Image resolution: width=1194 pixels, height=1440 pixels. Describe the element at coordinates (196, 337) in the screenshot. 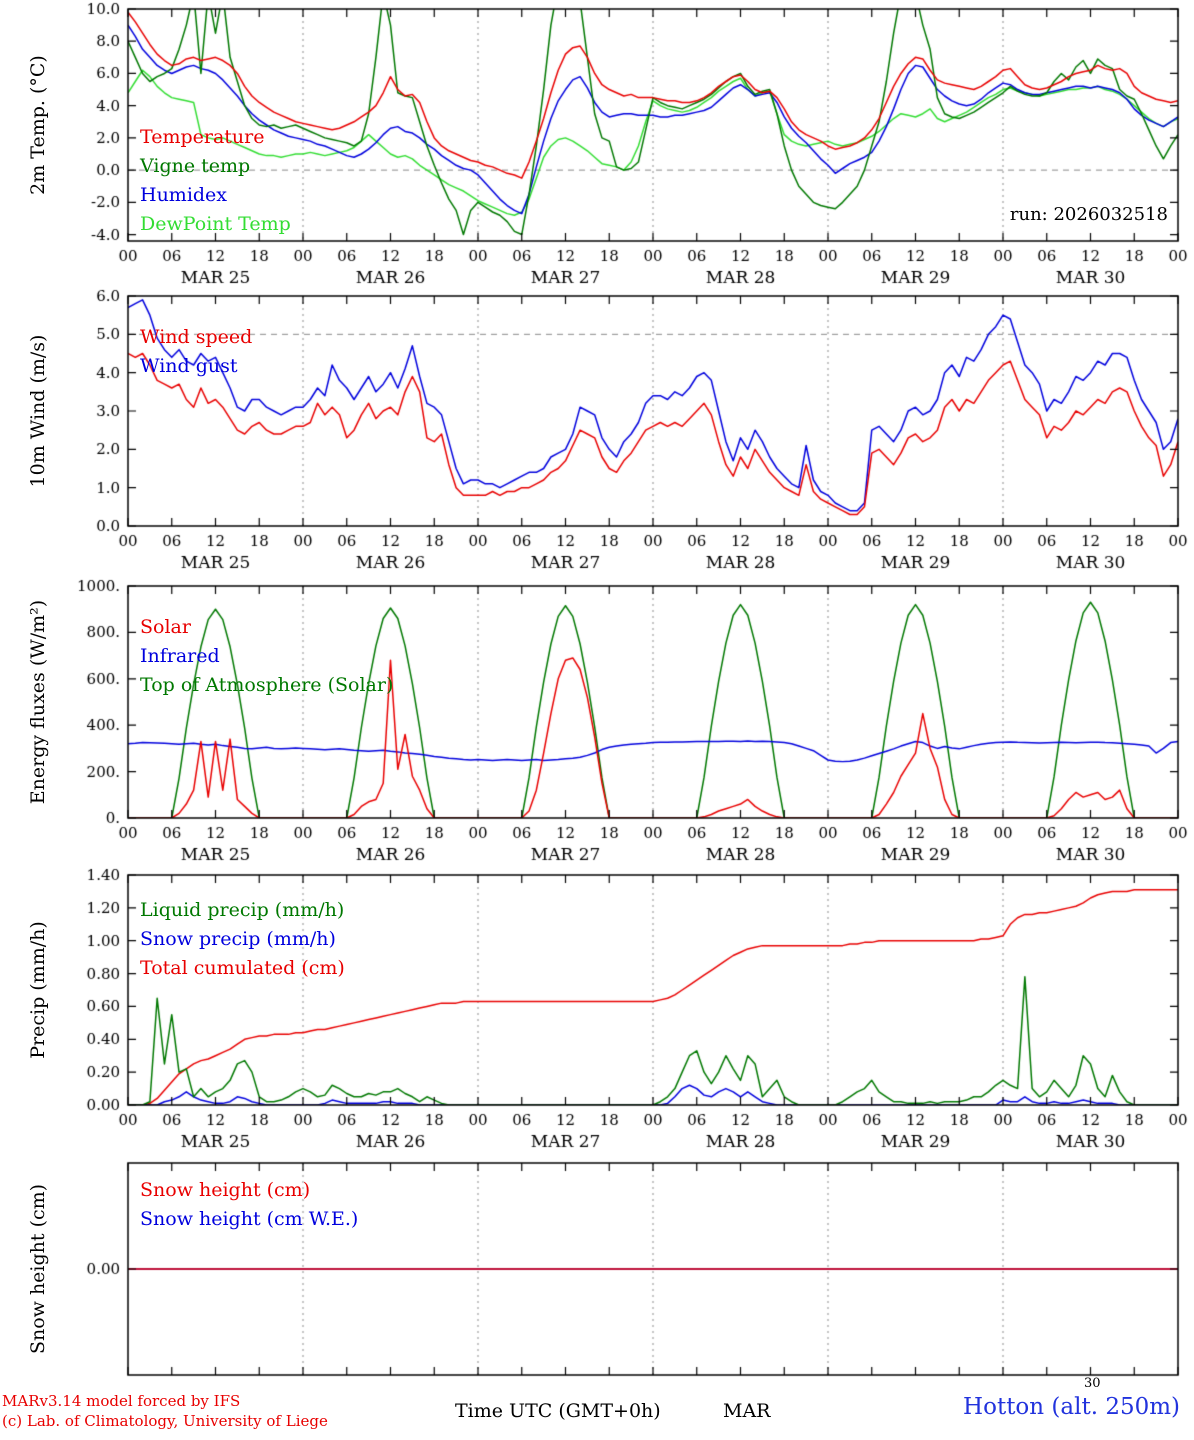

I see `legend-wind-speed: Wind speed` at that location.